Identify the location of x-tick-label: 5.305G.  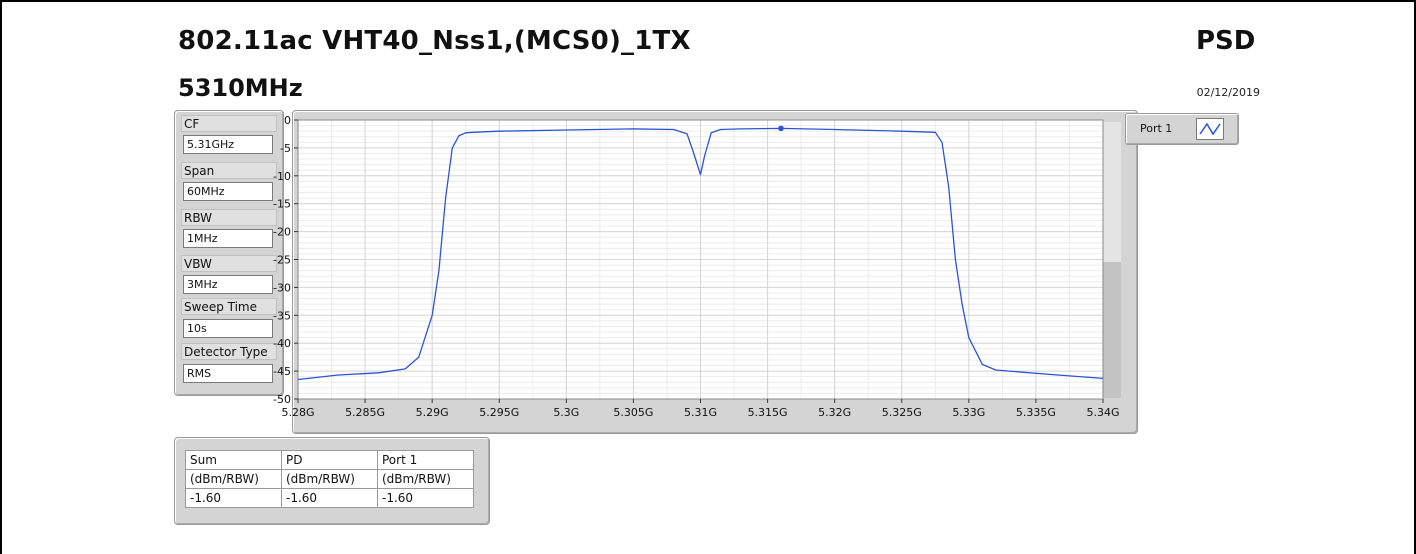
(633, 412).